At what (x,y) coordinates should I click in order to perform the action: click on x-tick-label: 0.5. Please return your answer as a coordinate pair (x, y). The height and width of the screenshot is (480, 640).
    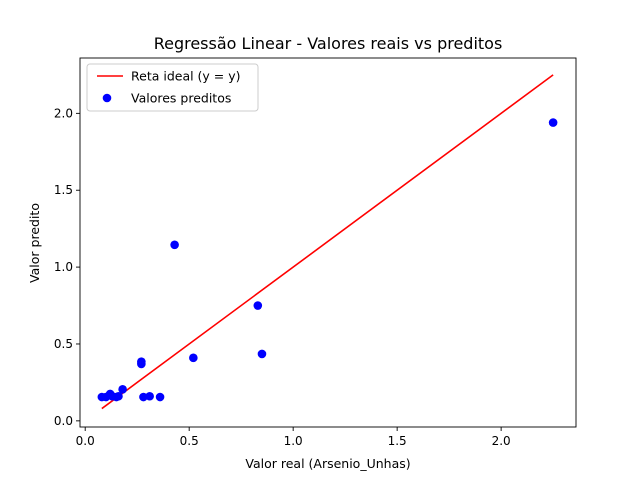
    Looking at the image, I should click on (189, 441).